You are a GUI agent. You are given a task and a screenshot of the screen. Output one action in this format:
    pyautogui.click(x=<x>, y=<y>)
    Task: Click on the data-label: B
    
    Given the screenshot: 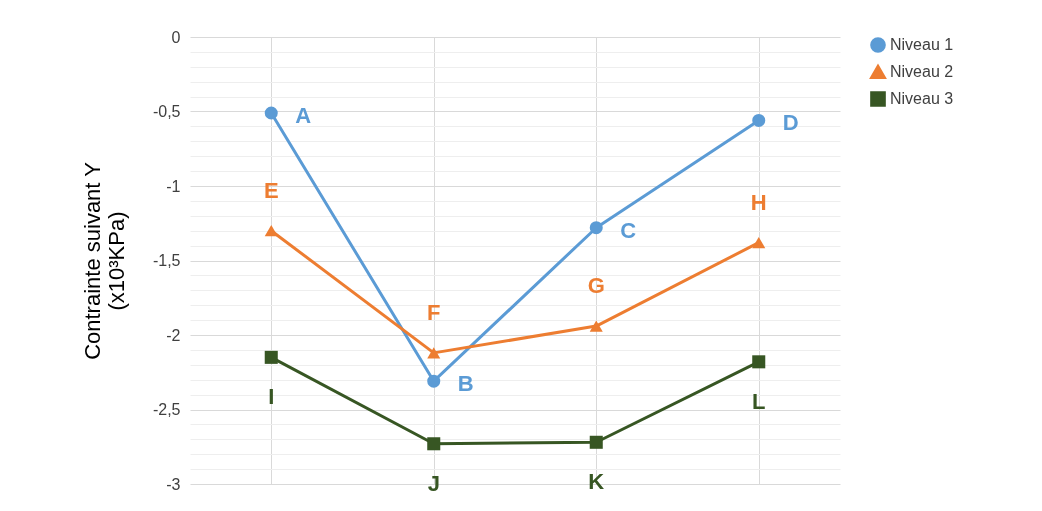 What is the action you would take?
    pyautogui.click(x=465, y=384)
    